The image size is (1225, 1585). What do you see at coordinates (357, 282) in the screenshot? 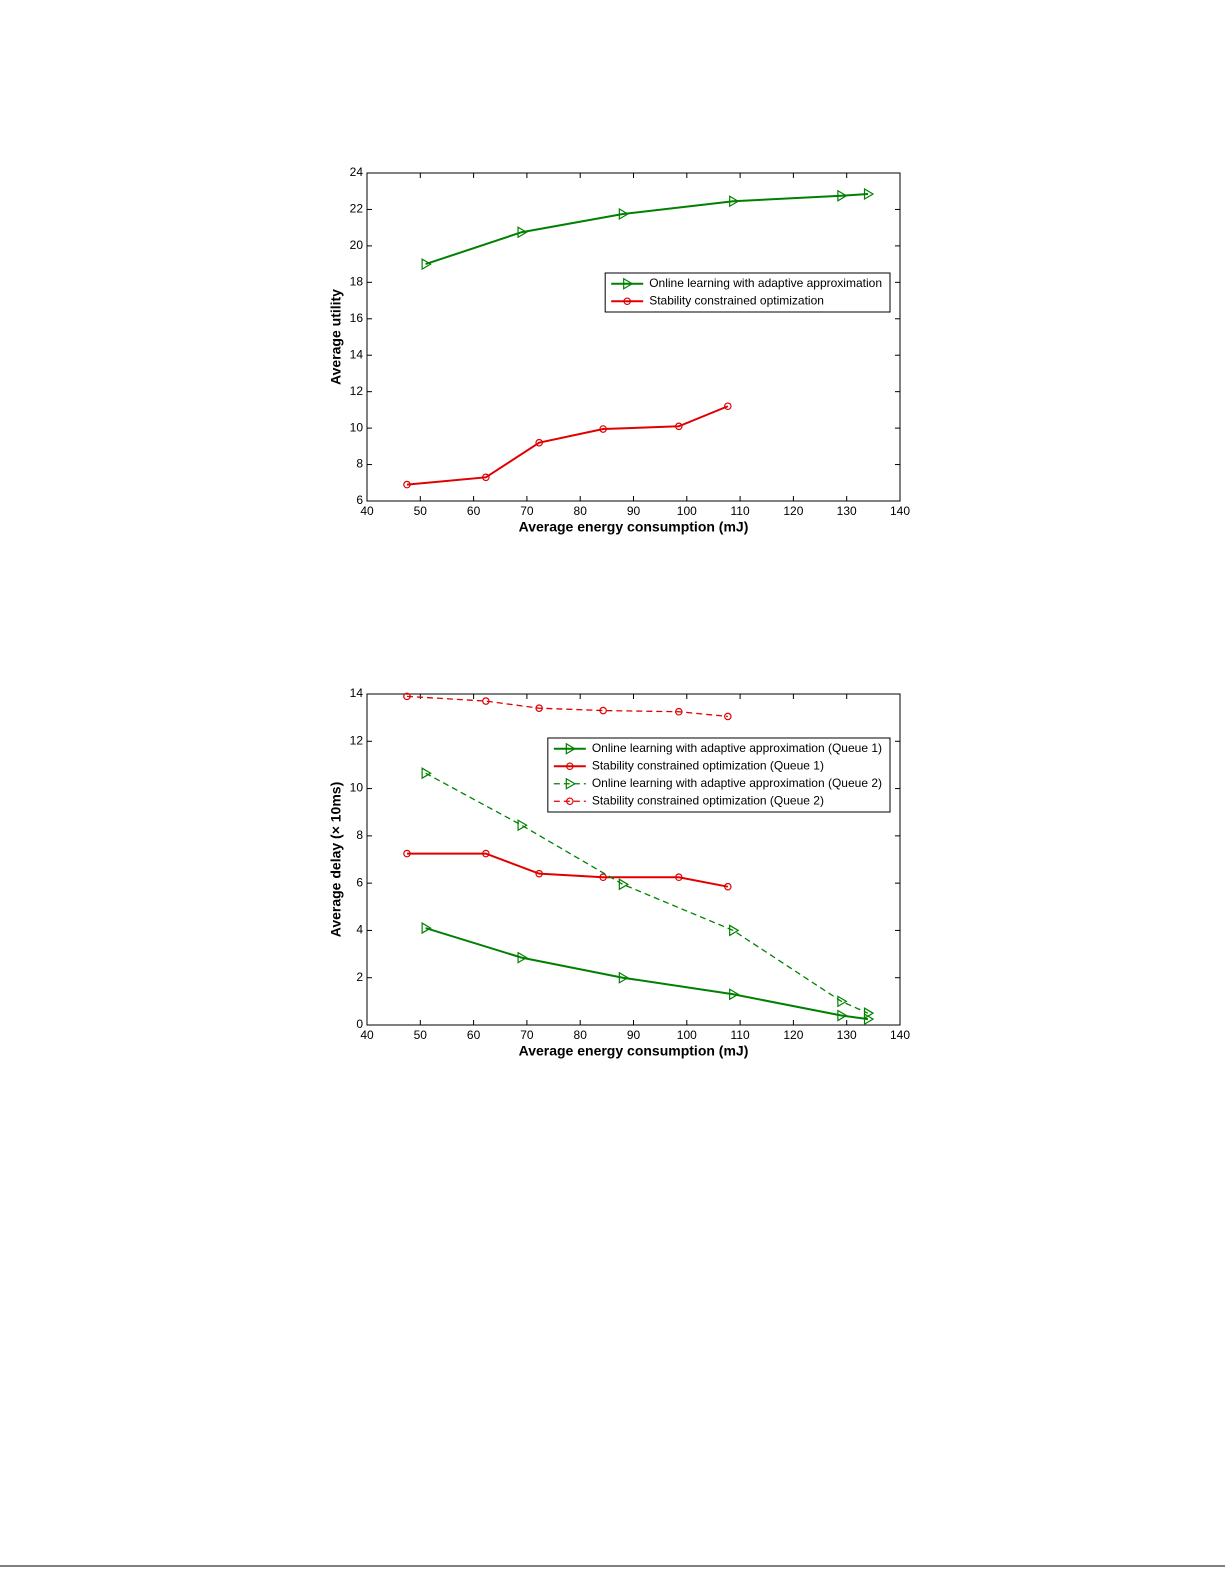
I see `y-tick-label: 18` at bounding box center [357, 282].